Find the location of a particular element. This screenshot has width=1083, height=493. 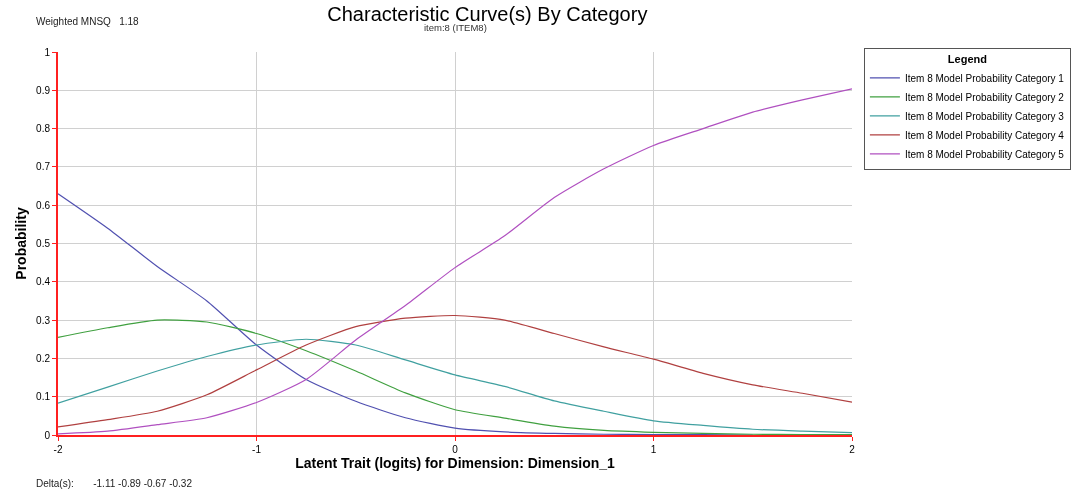

y-axis-title: Probability is located at coordinates (21, 243).